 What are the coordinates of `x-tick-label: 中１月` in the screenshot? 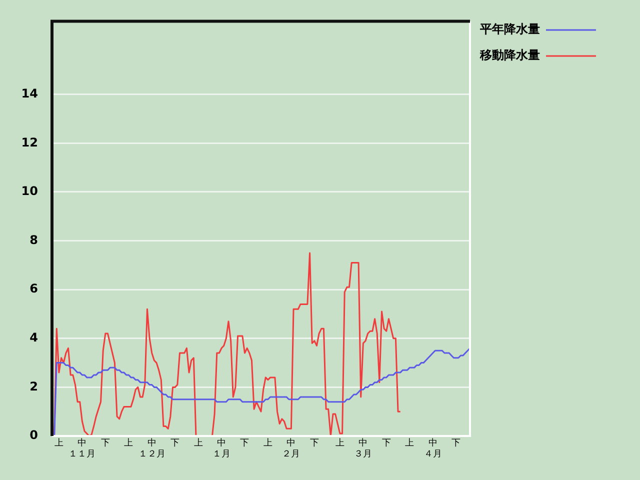 It's located at (221, 449).